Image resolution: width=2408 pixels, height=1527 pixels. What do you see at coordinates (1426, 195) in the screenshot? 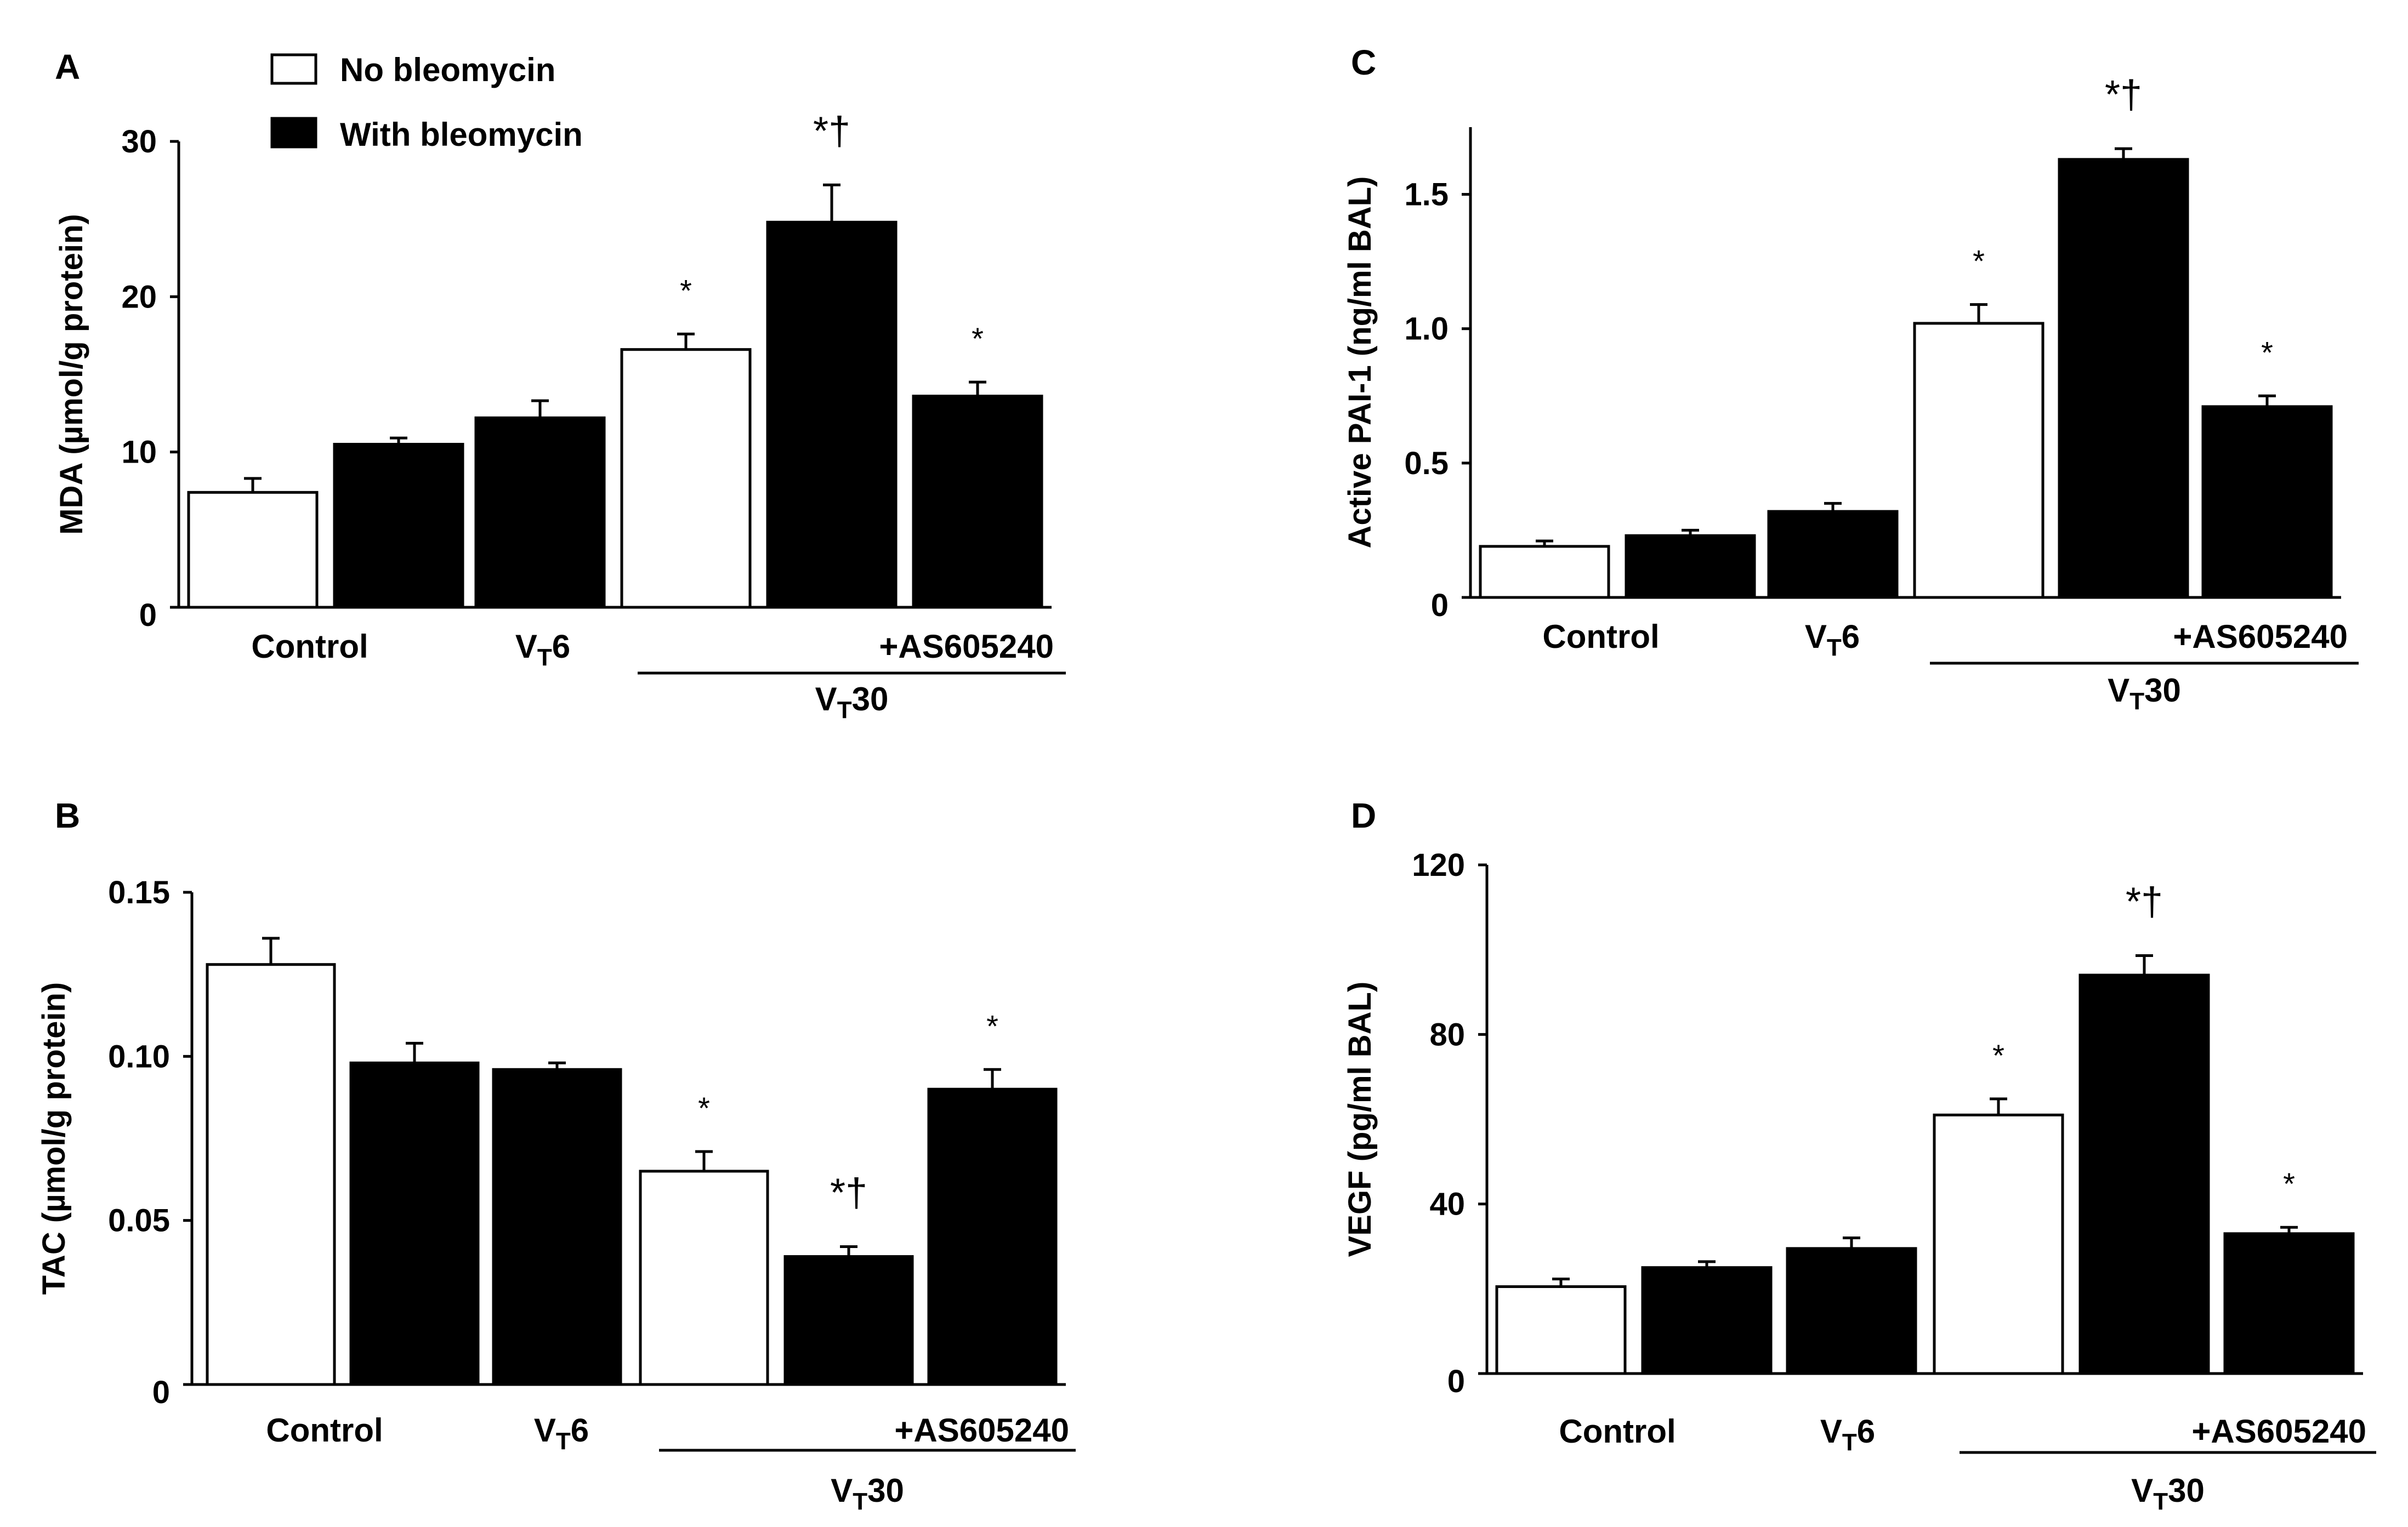
I see `y-tick-label: 1.5` at bounding box center [1426, 195].